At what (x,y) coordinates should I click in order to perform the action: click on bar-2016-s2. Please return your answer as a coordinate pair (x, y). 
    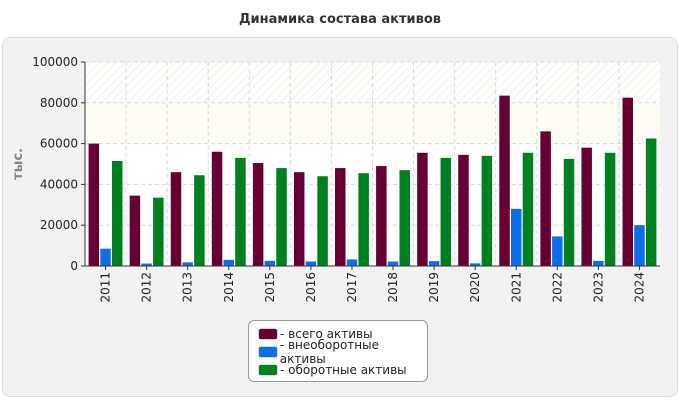
    Looking at the image, I should click on (322, 221).